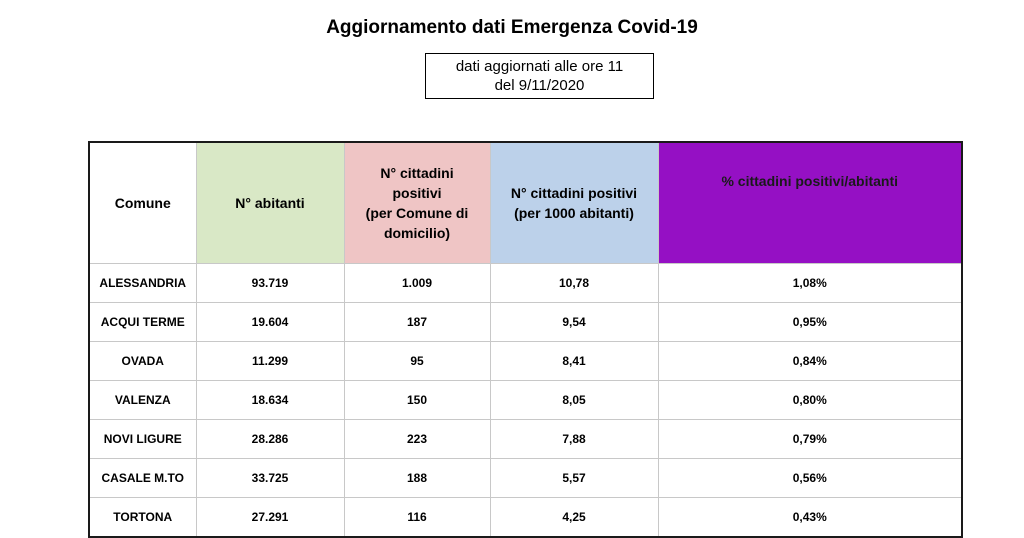 This screenshot has height=538, width=1024. What do you see at coordinates (142, 439) in the screenshot?
I see `cell-comune: NOVI LIGURE` at bounding box center [142, 439].